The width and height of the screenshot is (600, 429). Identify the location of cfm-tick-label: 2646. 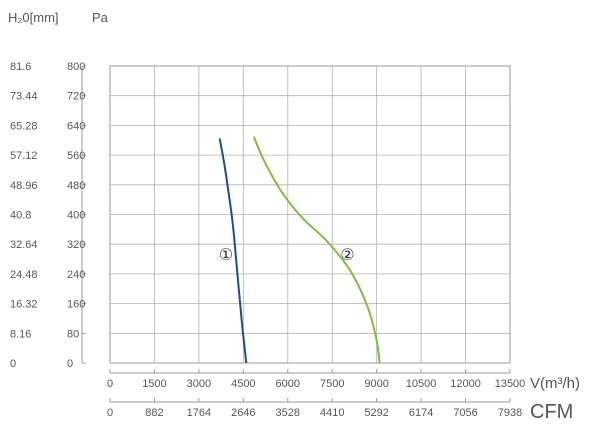
(243, 413).